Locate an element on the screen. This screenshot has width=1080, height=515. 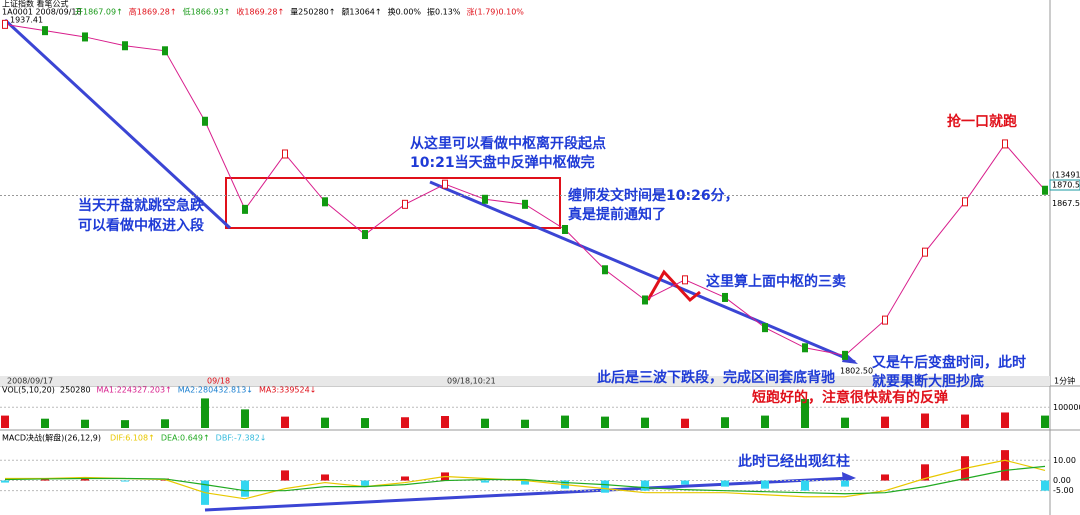
quote-item: 低1866.93↑ is located at coordinates (207, 12).